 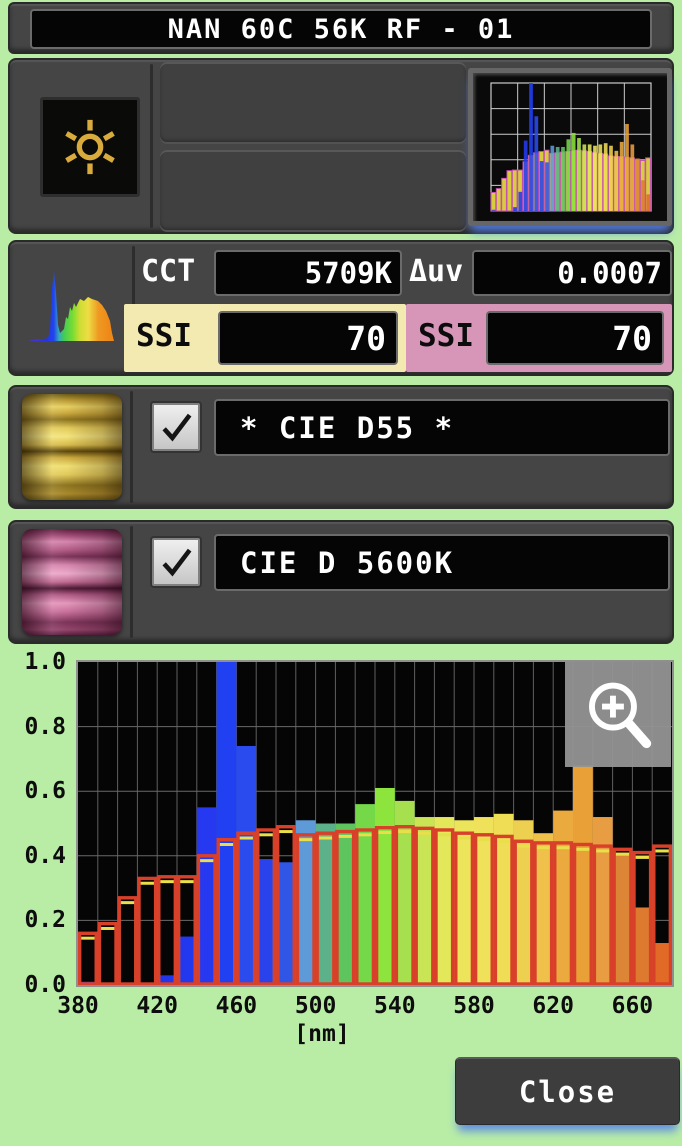 What do you see at coordinates (632, 1006) in the screenshot?
I see `x-tick-label: 660` at bounding box center [632, 1006].